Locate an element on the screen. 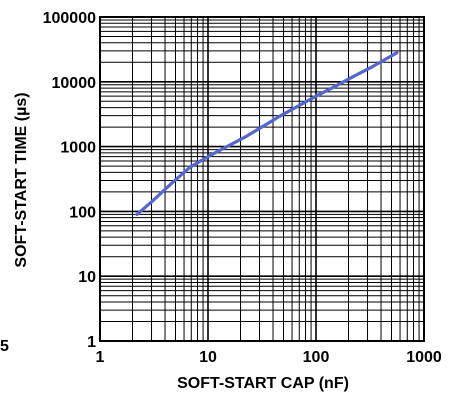 This screenshot has height=393, width=449. stray-label: 5 is located at coordinates (4, 346).